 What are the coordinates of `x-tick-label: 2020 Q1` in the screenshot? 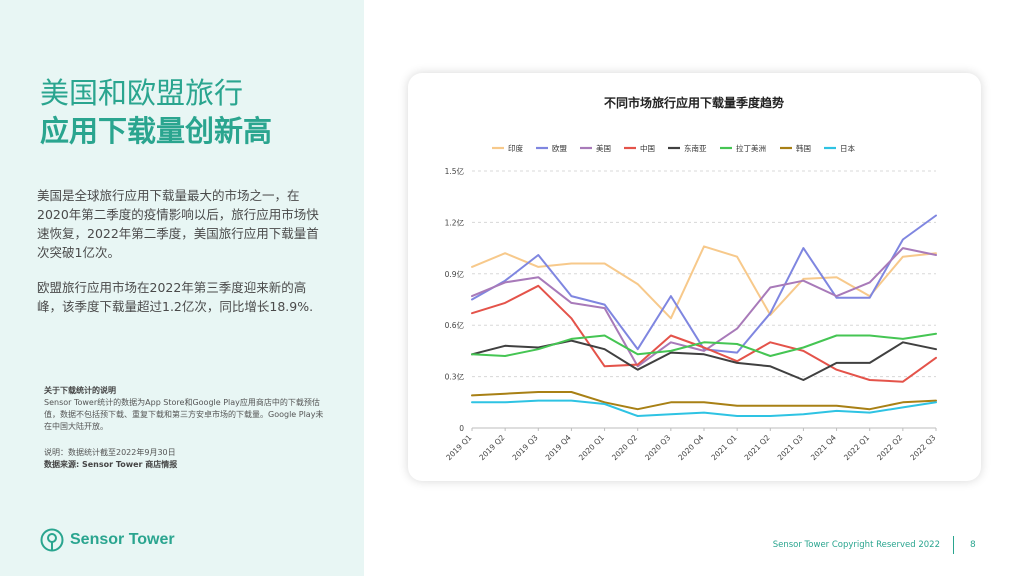 It's located at (591, 447).